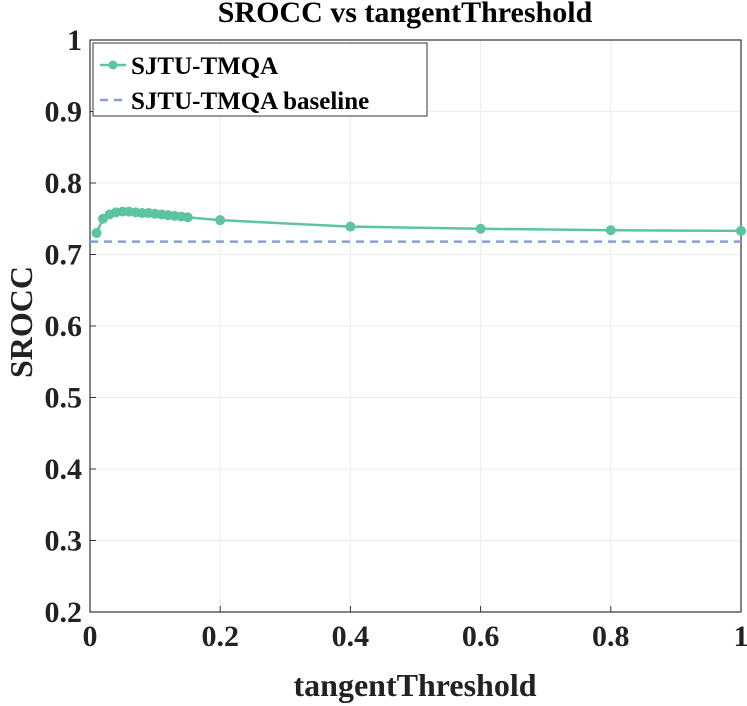  I want to click on x-tick-label: 0, so click(90, 636).